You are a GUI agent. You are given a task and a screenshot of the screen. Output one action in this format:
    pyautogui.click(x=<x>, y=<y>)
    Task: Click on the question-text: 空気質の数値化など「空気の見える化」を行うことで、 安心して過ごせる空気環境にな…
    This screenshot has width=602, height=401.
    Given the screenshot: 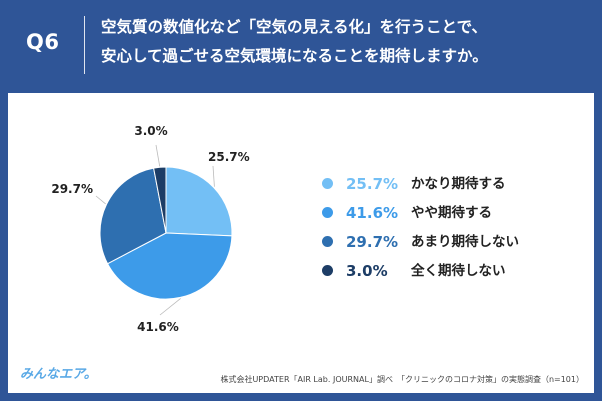 What is the action you would take?
    pyautogui.click(x=348, y=42)
    